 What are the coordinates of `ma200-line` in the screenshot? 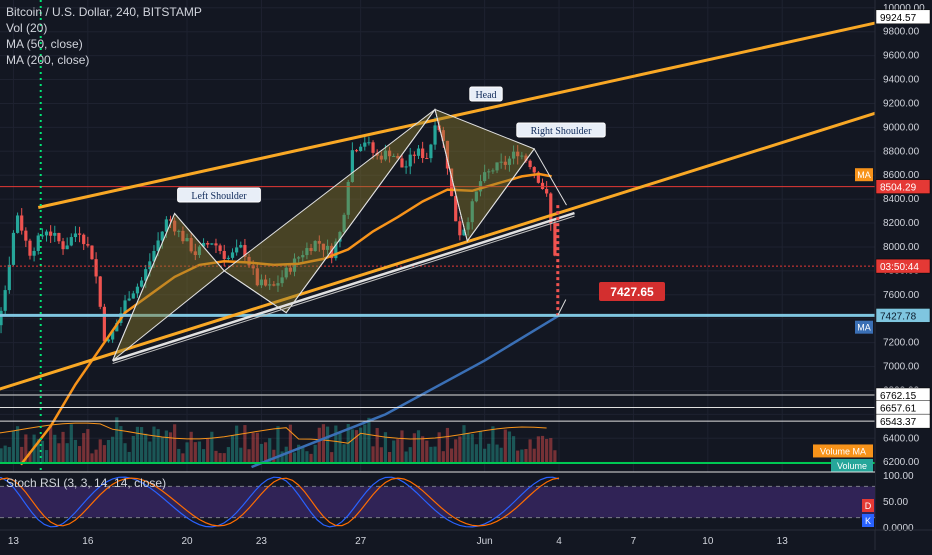 It's located at (405, 391).